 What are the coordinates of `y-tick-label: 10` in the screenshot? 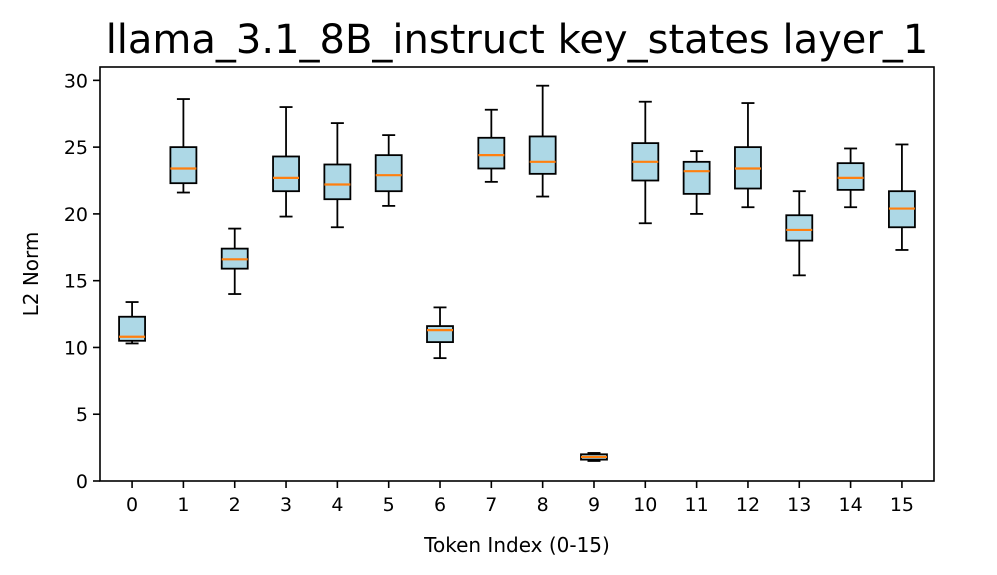 It's located at (76, 348).